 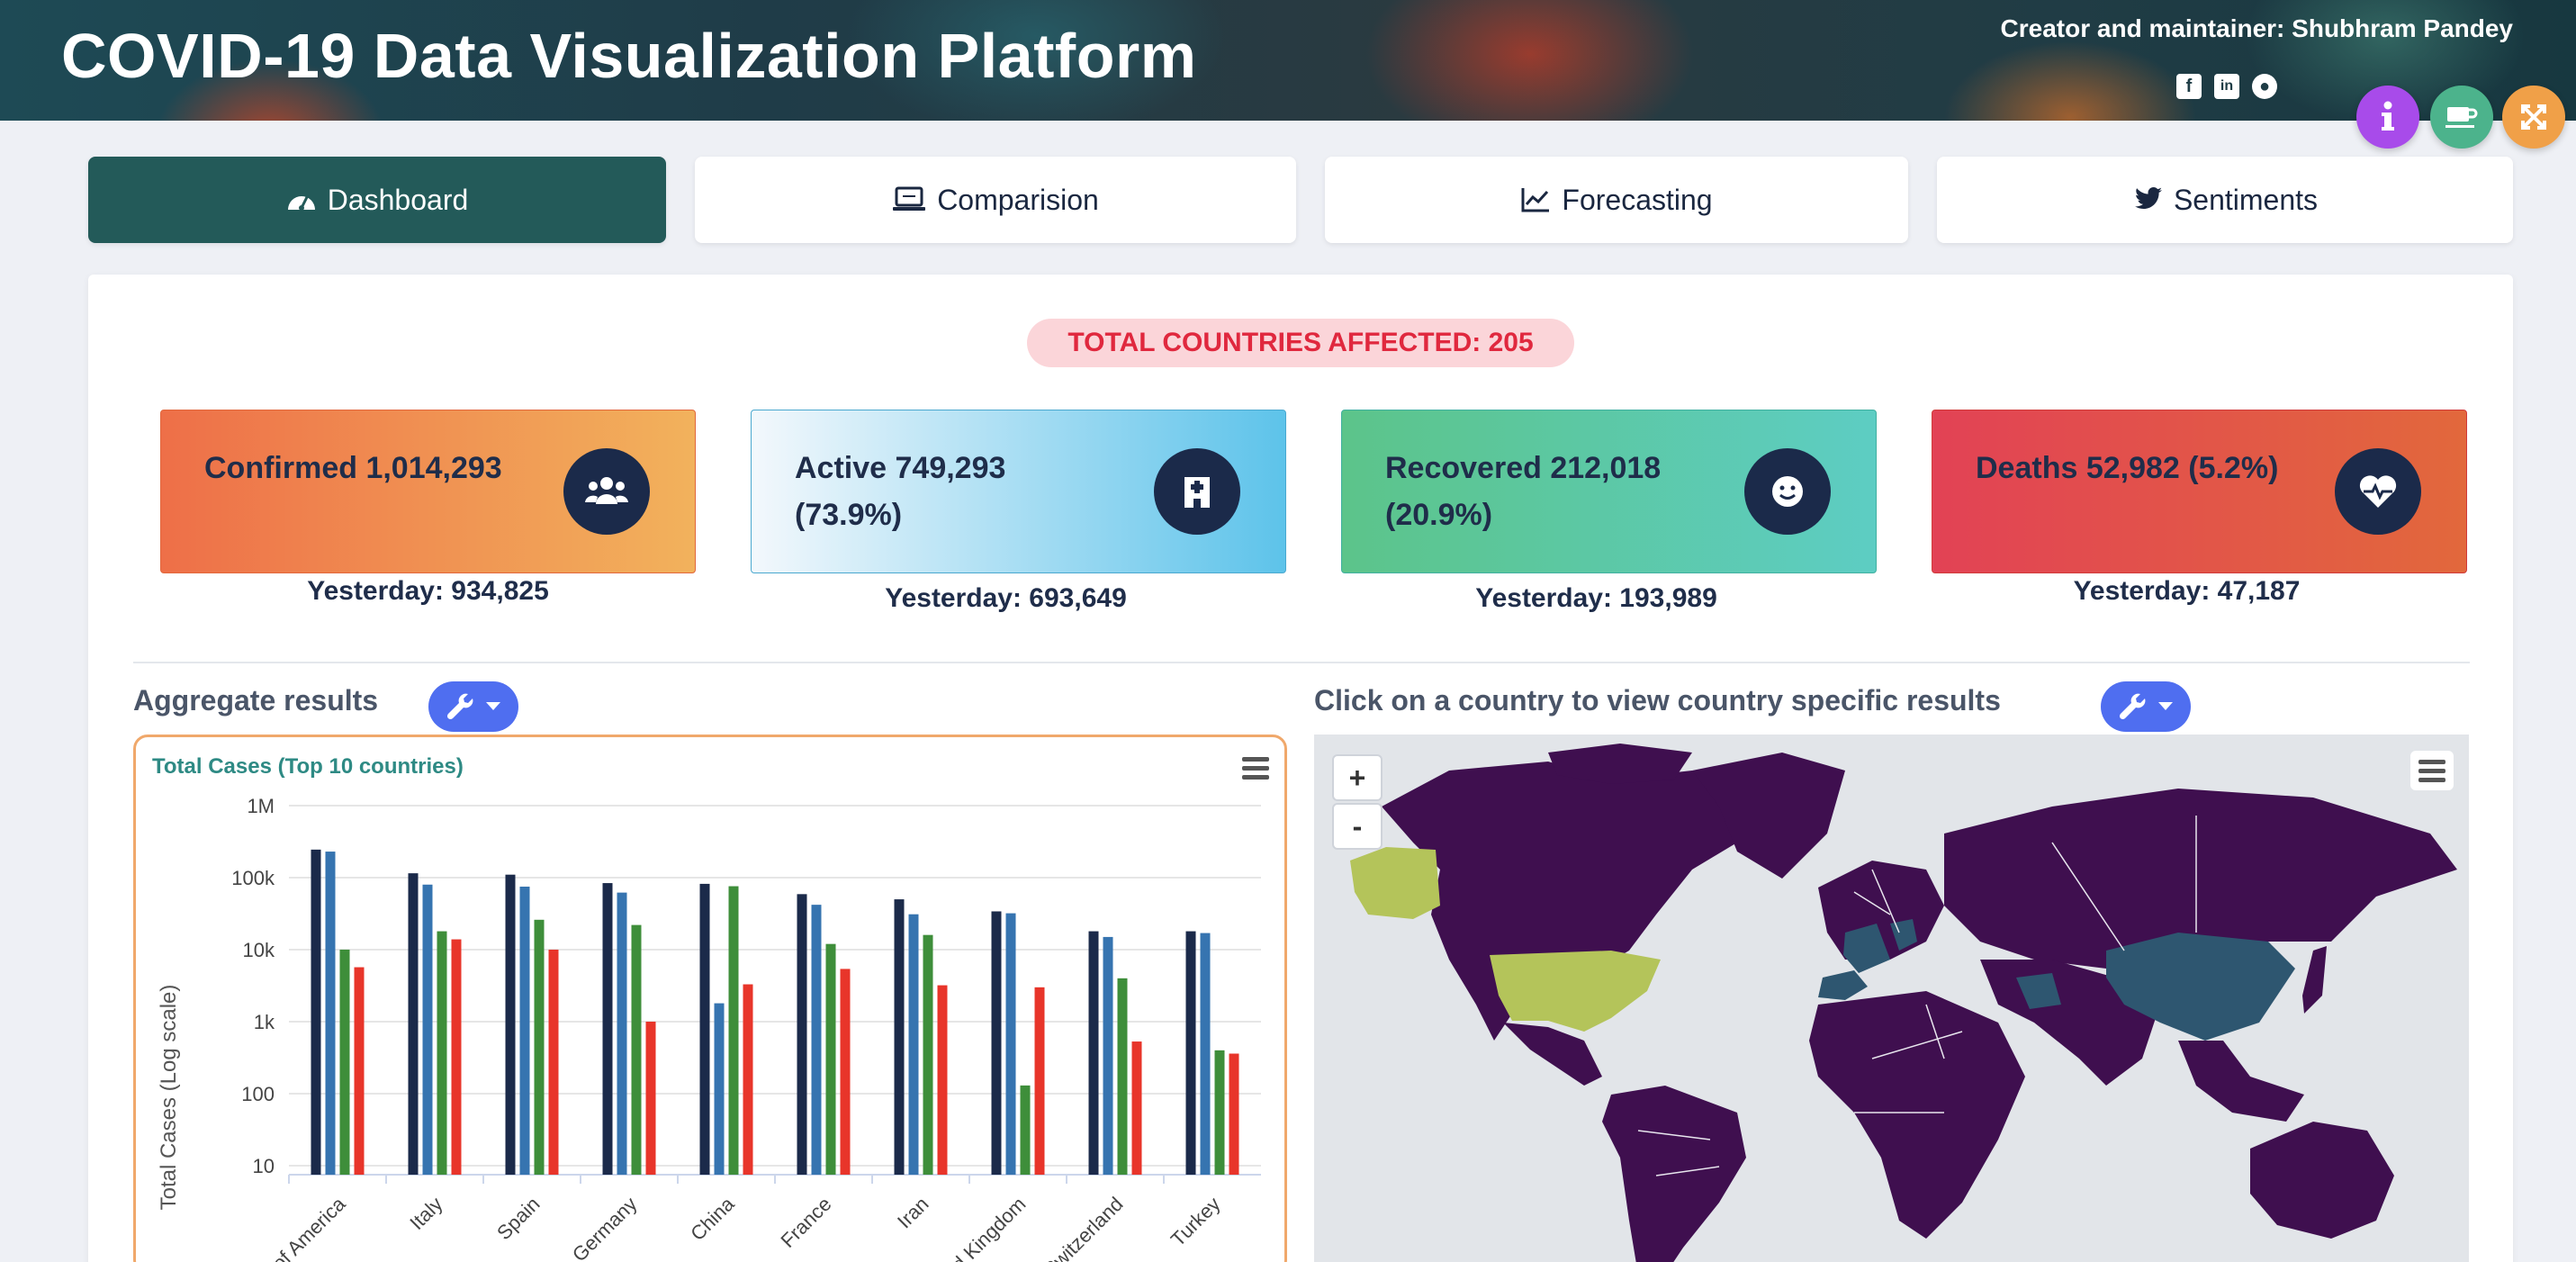 I want to click on tab-sentiments: Sentiments, so click(x=2225, y=200).